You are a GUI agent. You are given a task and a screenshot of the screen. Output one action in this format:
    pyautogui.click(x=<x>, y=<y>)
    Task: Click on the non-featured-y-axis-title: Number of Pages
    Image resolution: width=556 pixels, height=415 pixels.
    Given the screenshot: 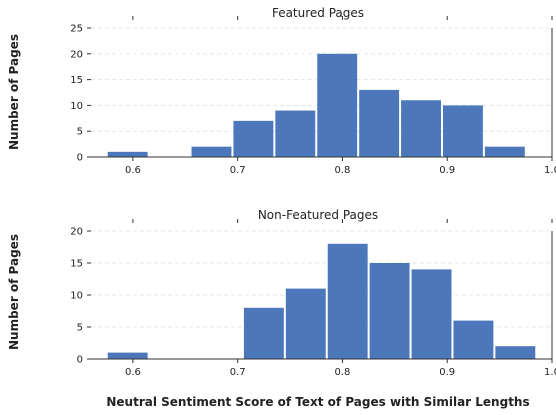 What is the action you would take?
    pyautogui.click(x=14, y=292)
    